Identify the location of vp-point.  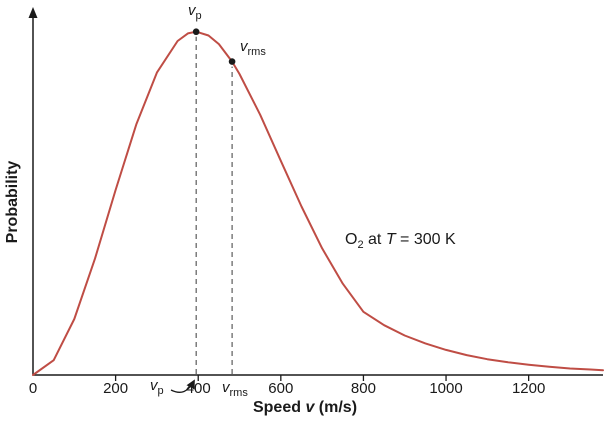
(196, 32).